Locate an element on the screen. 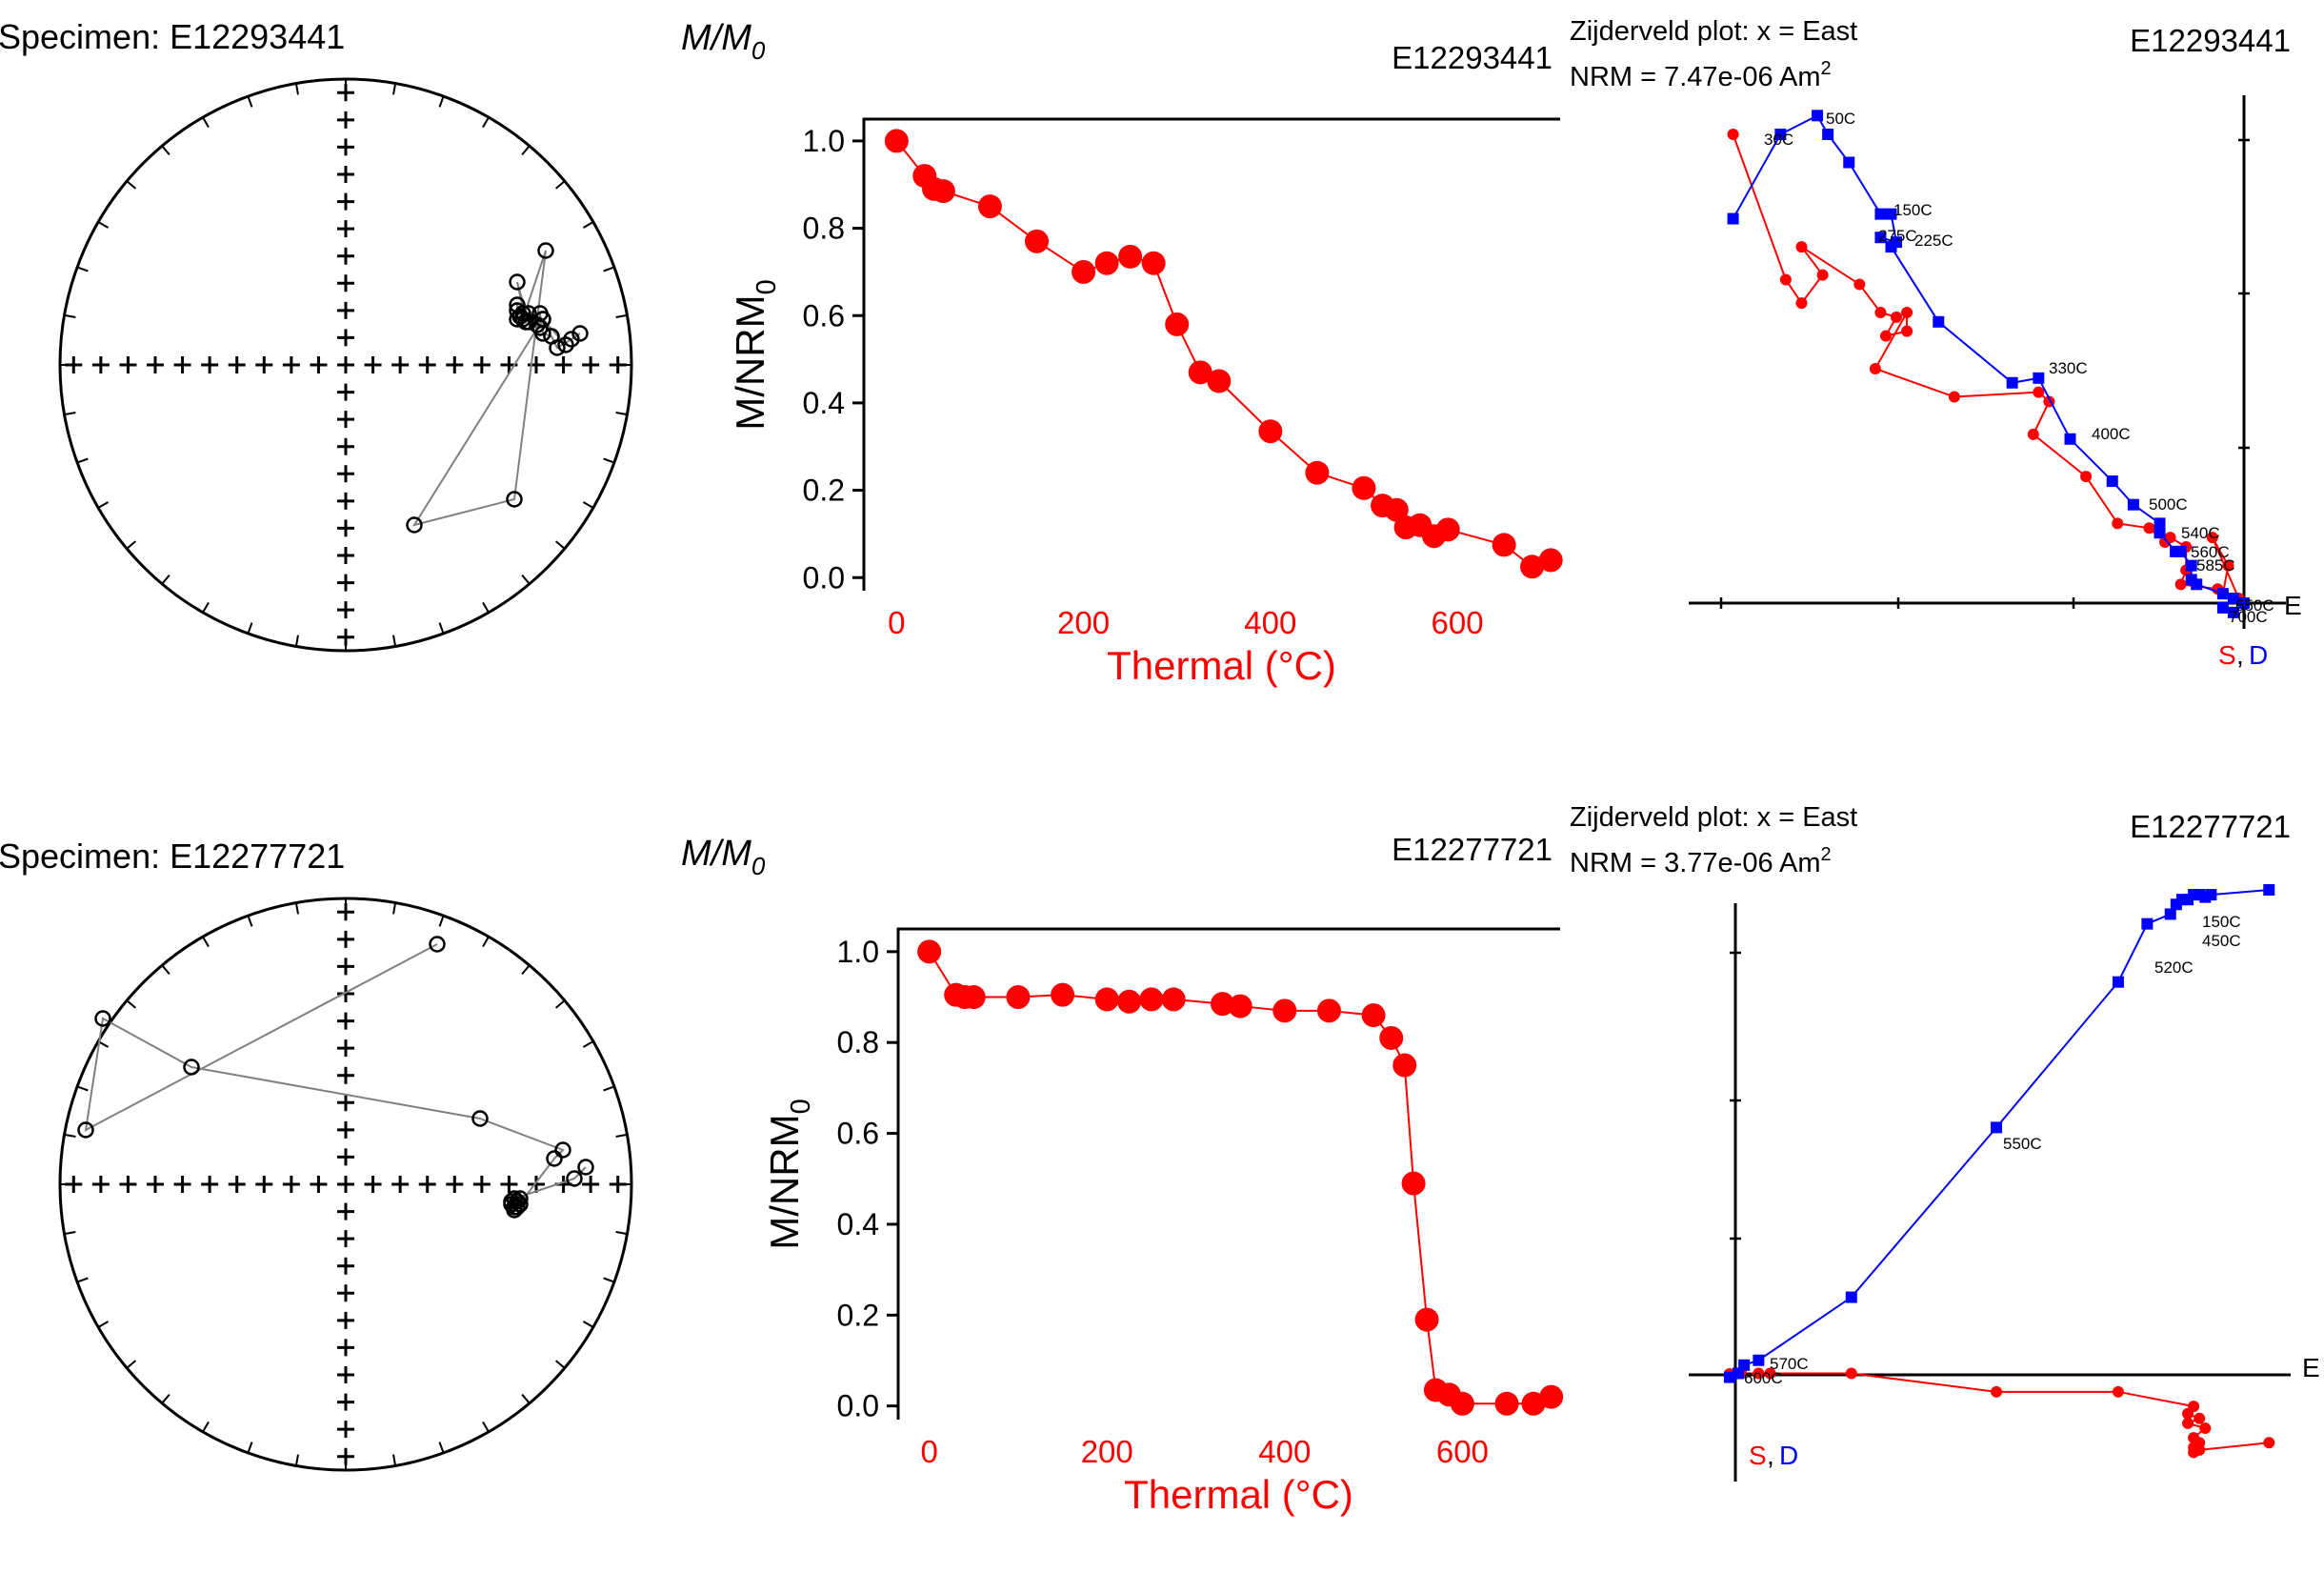 The width and height of the screenshot is (2324, 1573). specimen-title: Specimen: E12277721 is located at coordinates (172, 856).